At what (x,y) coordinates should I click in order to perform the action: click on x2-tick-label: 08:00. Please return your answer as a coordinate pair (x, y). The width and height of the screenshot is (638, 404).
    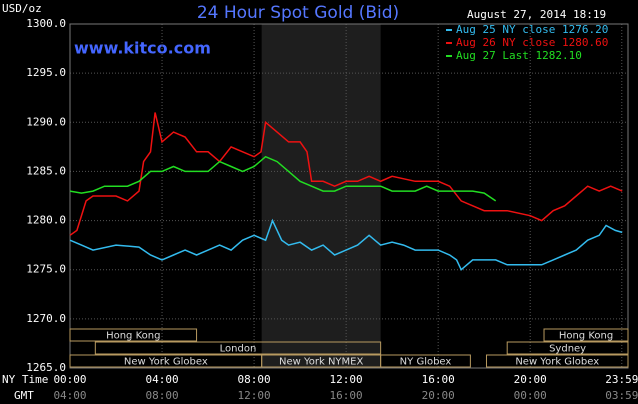
    Looking at the image, I should click on (161, 395).